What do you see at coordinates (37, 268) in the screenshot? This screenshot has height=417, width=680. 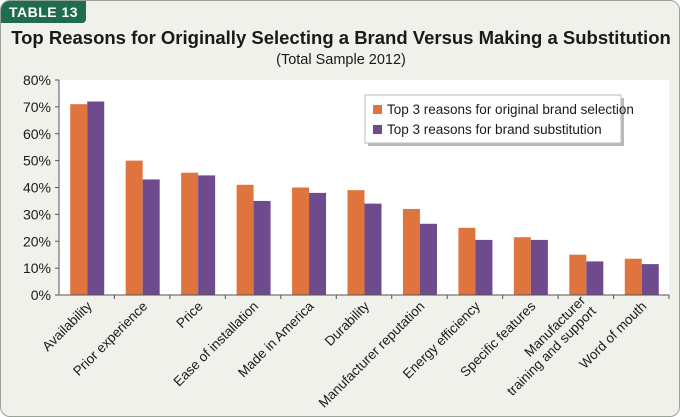 I see `y-tick-label: 10%` at bounding box center [37, 268].